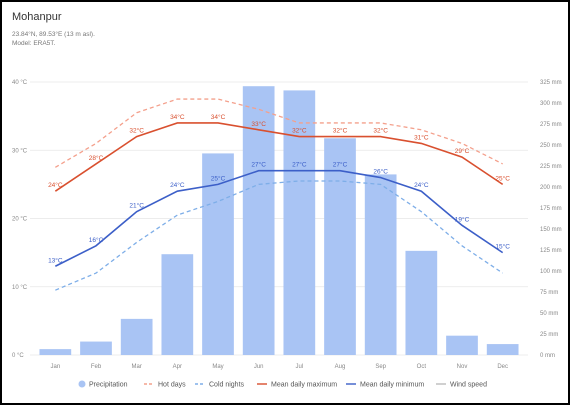 Image resolution: width=570 pixels, height=405 pixels. Describe the element at coordinates (96, 158) in the screenshot. I see `data-label: 28°C` at that location.